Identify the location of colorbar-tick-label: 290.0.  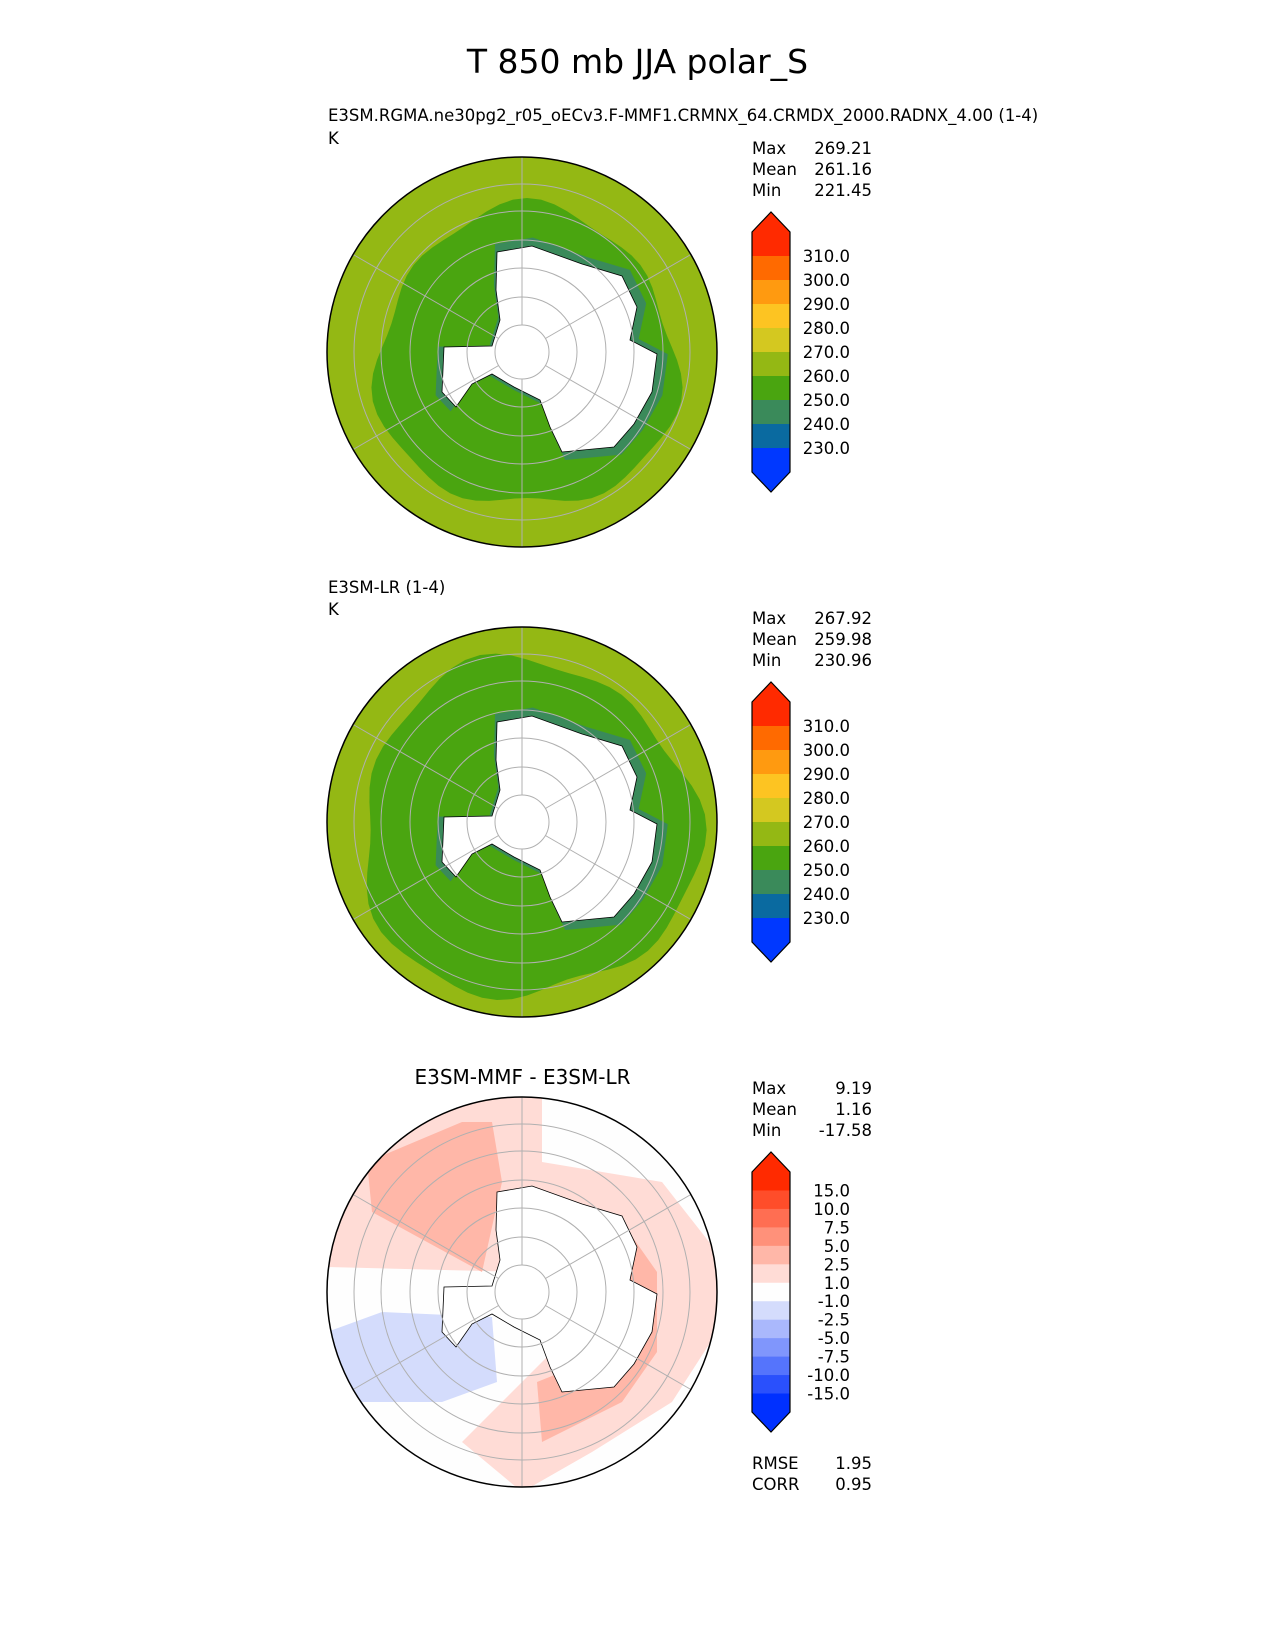
(826, 304).